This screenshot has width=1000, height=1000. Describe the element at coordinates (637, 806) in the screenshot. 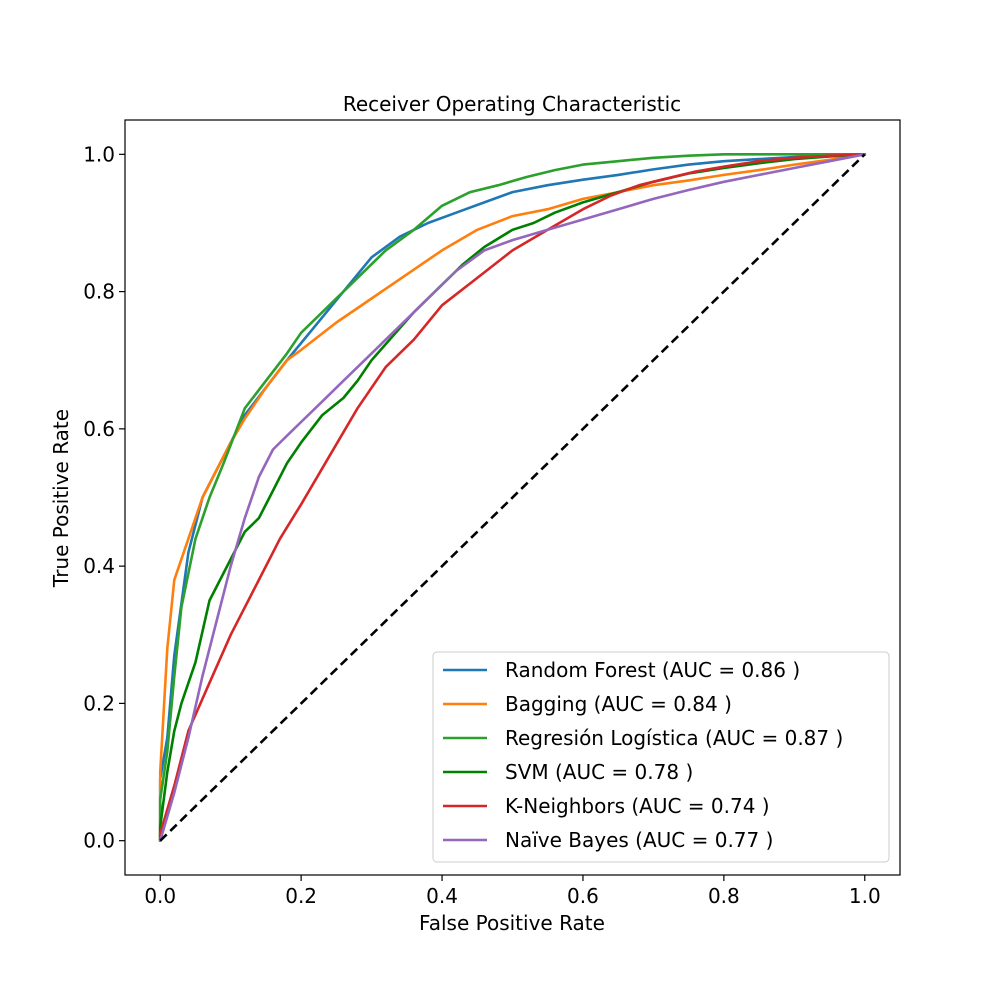

I see `legend-entry: K-Neighbors (AUC = 0.74 )` at that location.